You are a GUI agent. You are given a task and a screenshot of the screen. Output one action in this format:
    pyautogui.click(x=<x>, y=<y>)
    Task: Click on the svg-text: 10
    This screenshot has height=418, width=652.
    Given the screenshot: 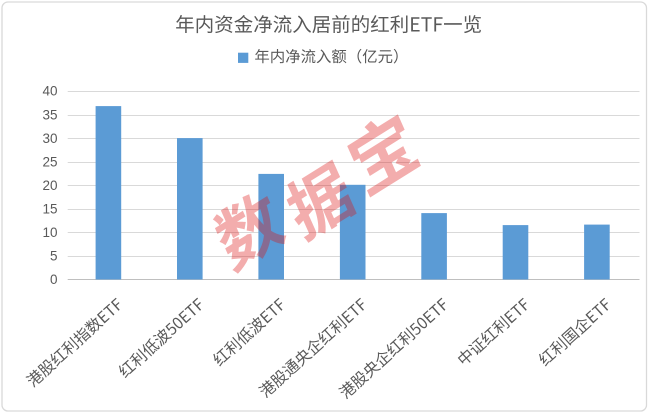 What is the action you would take?
    pyautogui.click(x=49, y=232)
    